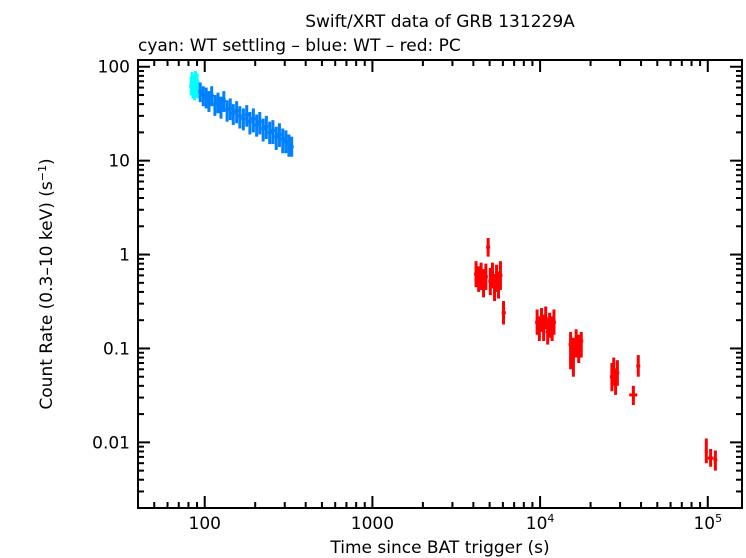  I want to click on y-tick-label: 0.01, so click(111, 443).